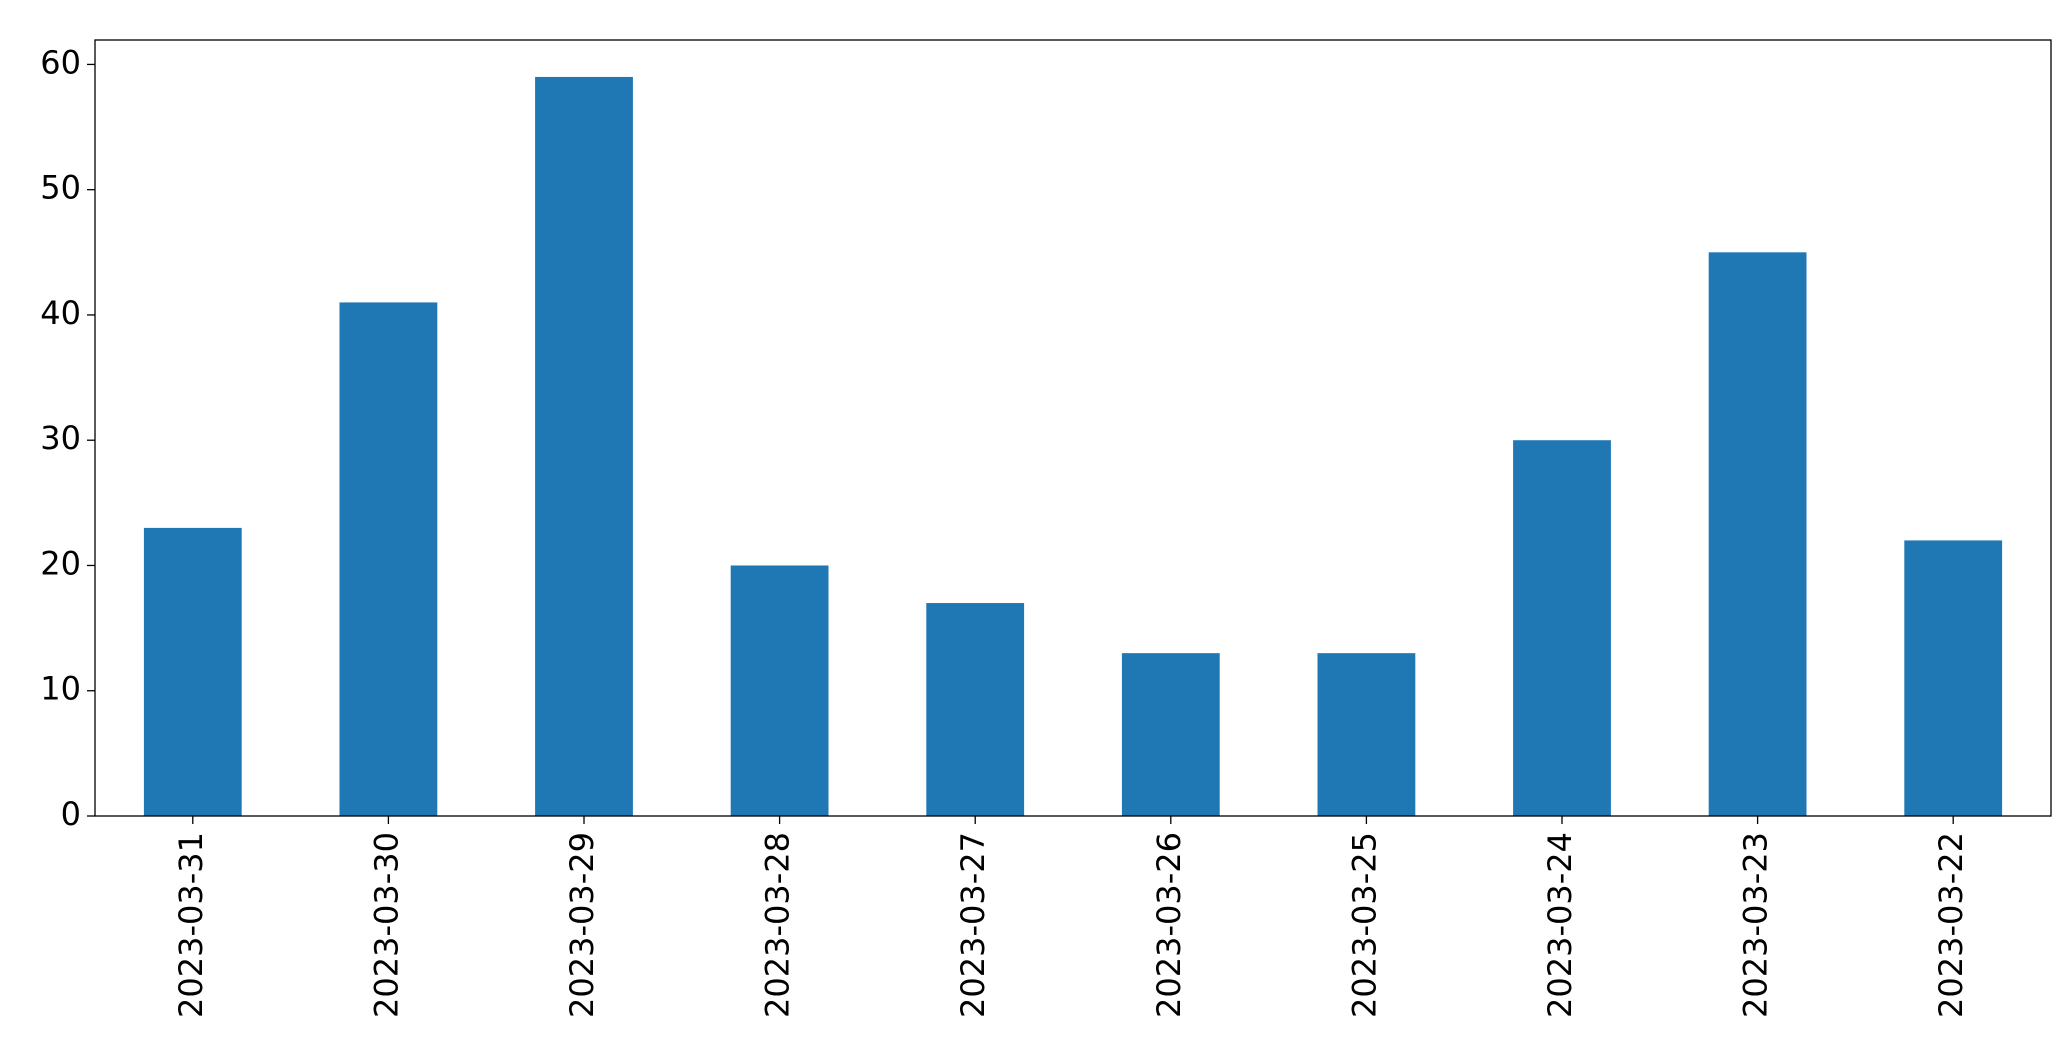 The width and height of the screenshot is (2071, 1061). Describe the element at coordinates (60, 62) in the screenshot. I see `y-tick-label: 60` at that location.